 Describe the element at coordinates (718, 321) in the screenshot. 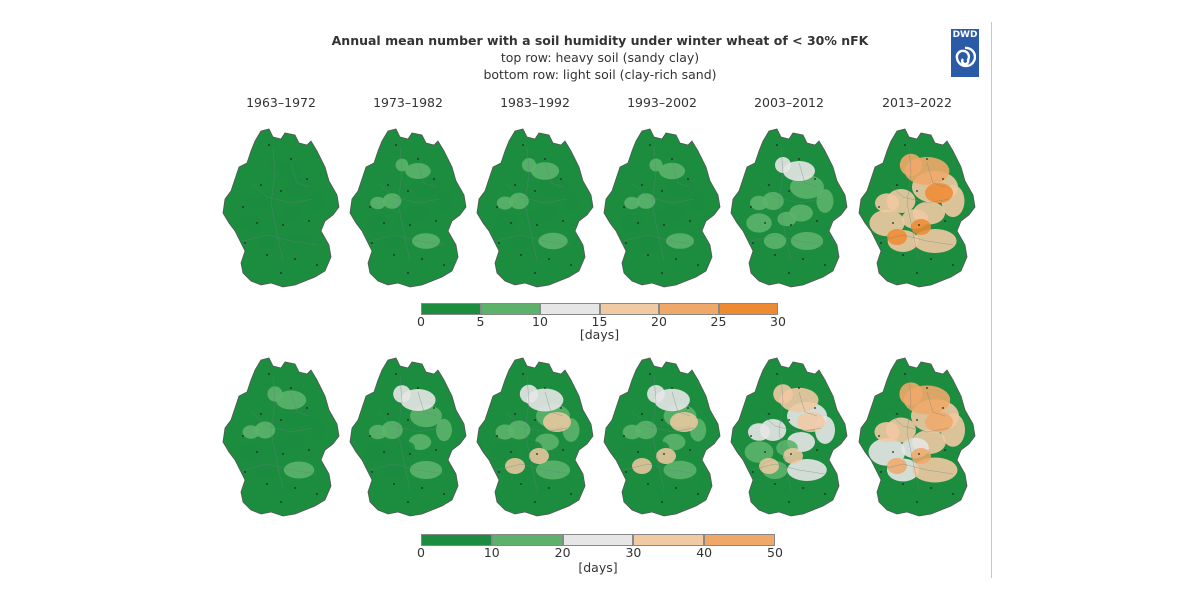

I see `colorbar-tick-label: 25` at that location.